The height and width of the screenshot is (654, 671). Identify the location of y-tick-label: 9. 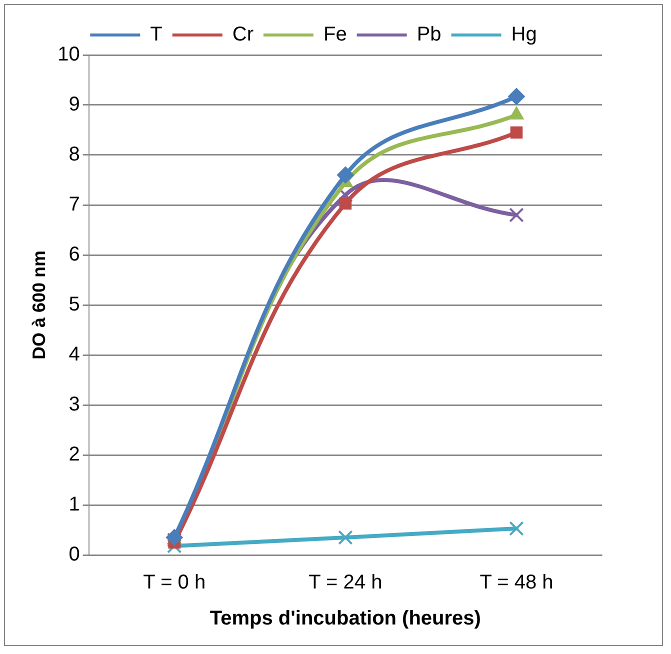
(74, 105).